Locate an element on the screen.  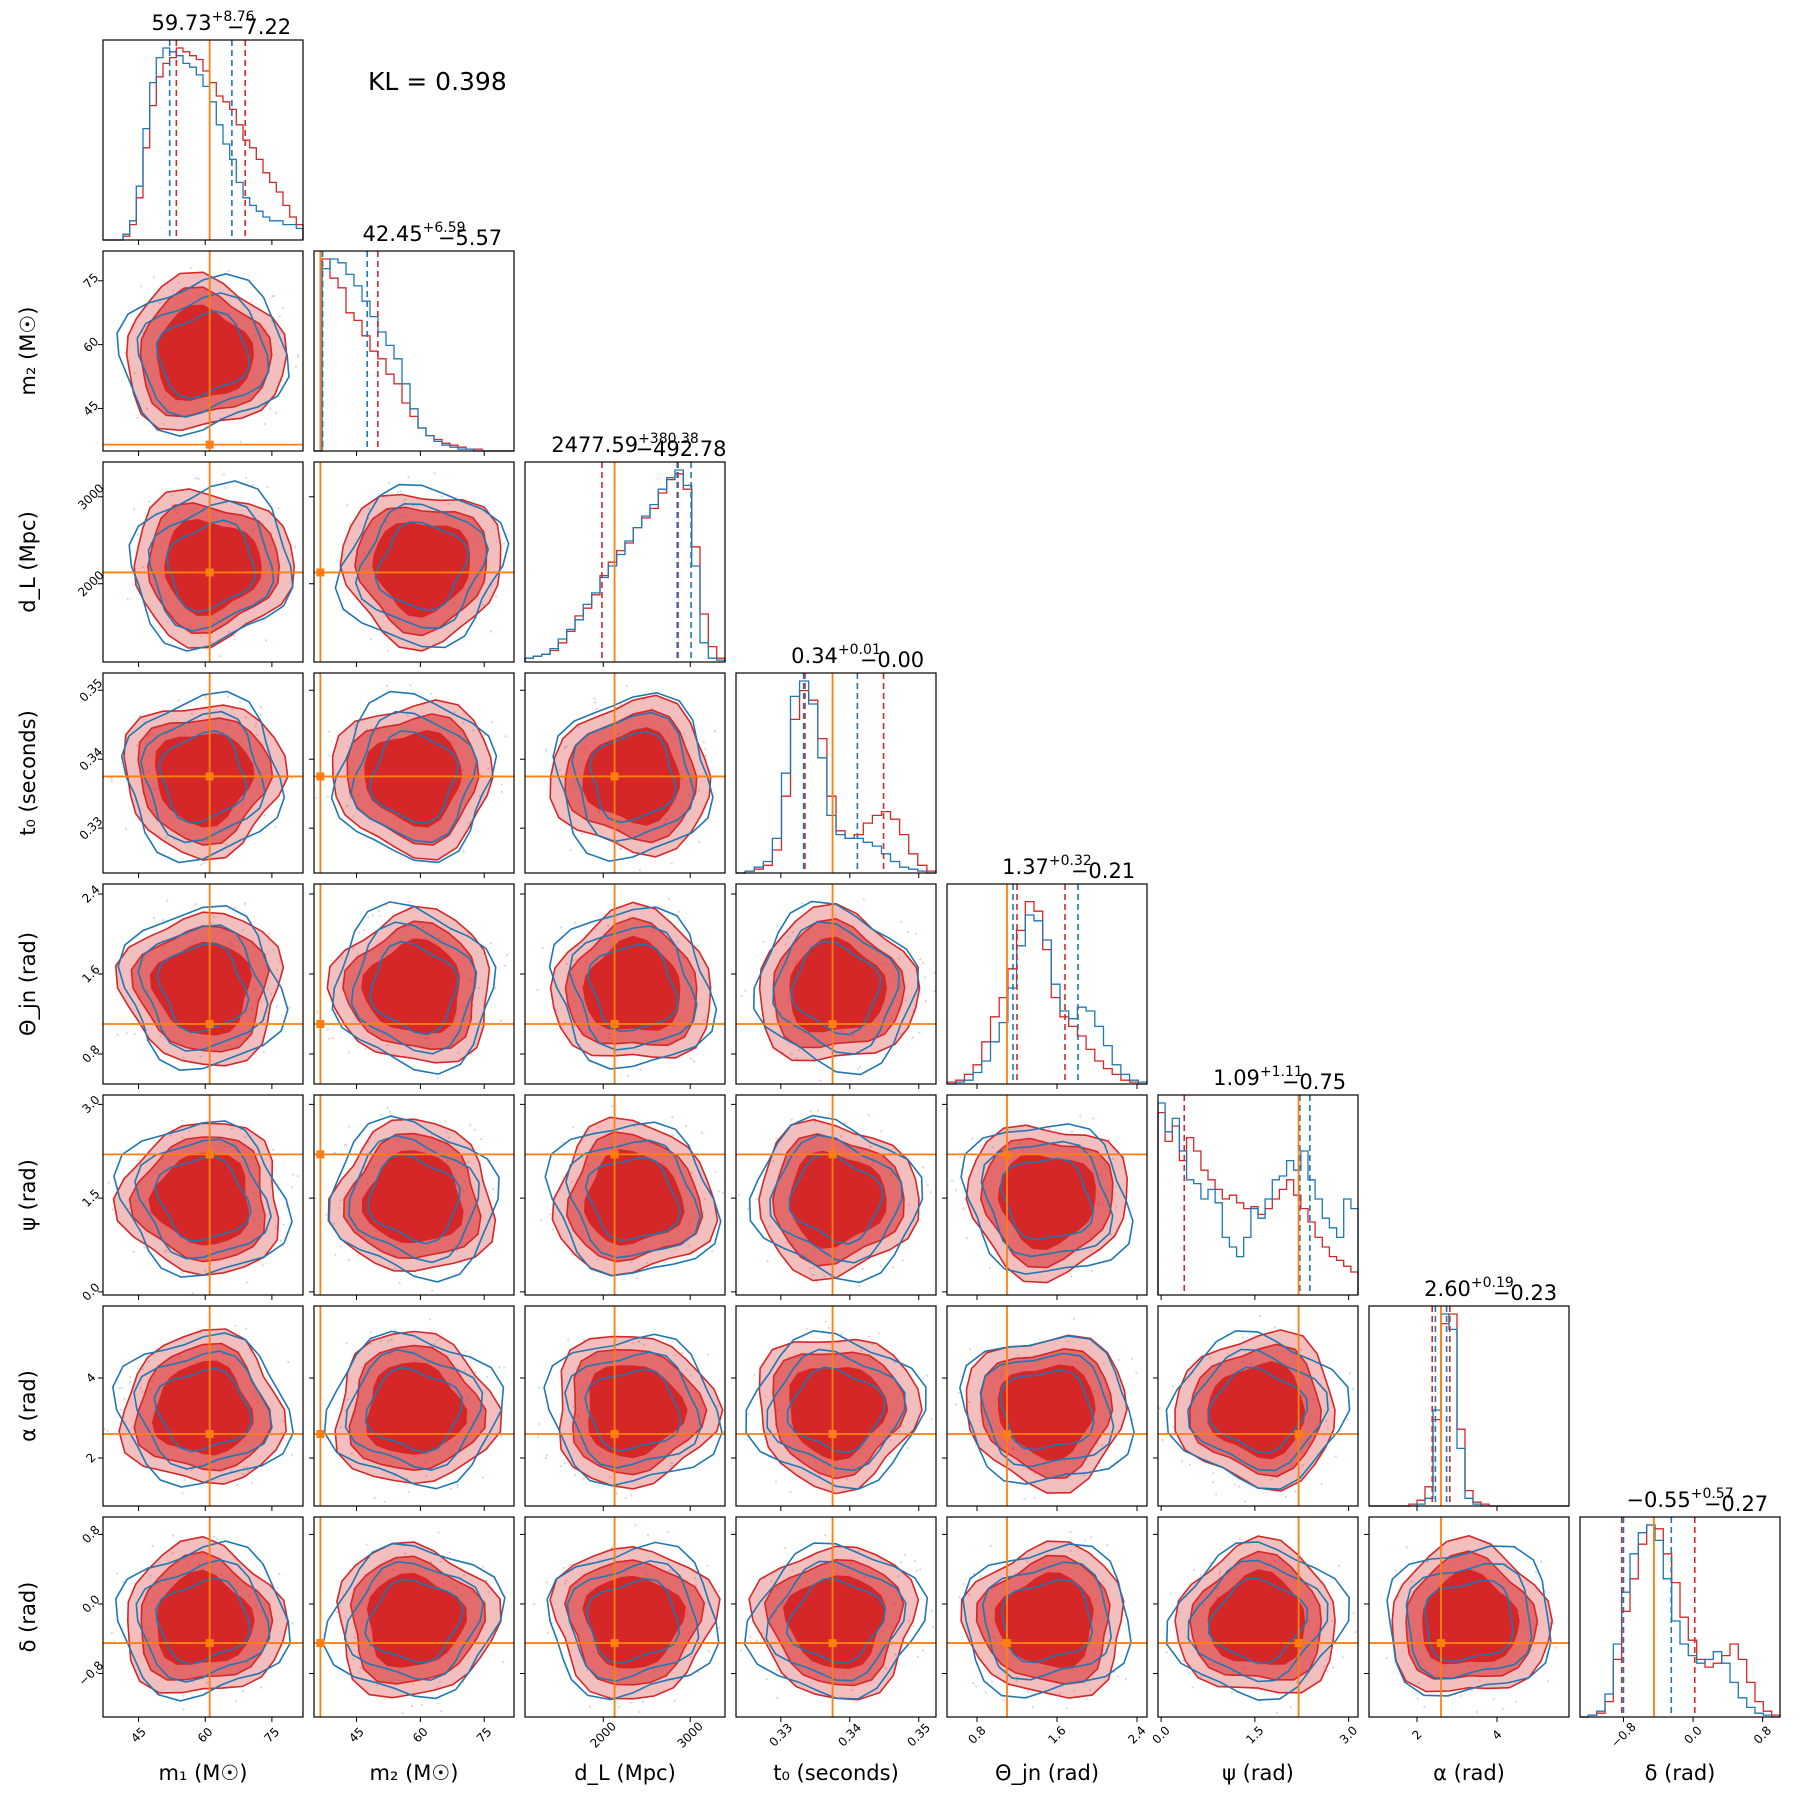
title-plus: +380.38 is located at coordinates (668, 439).